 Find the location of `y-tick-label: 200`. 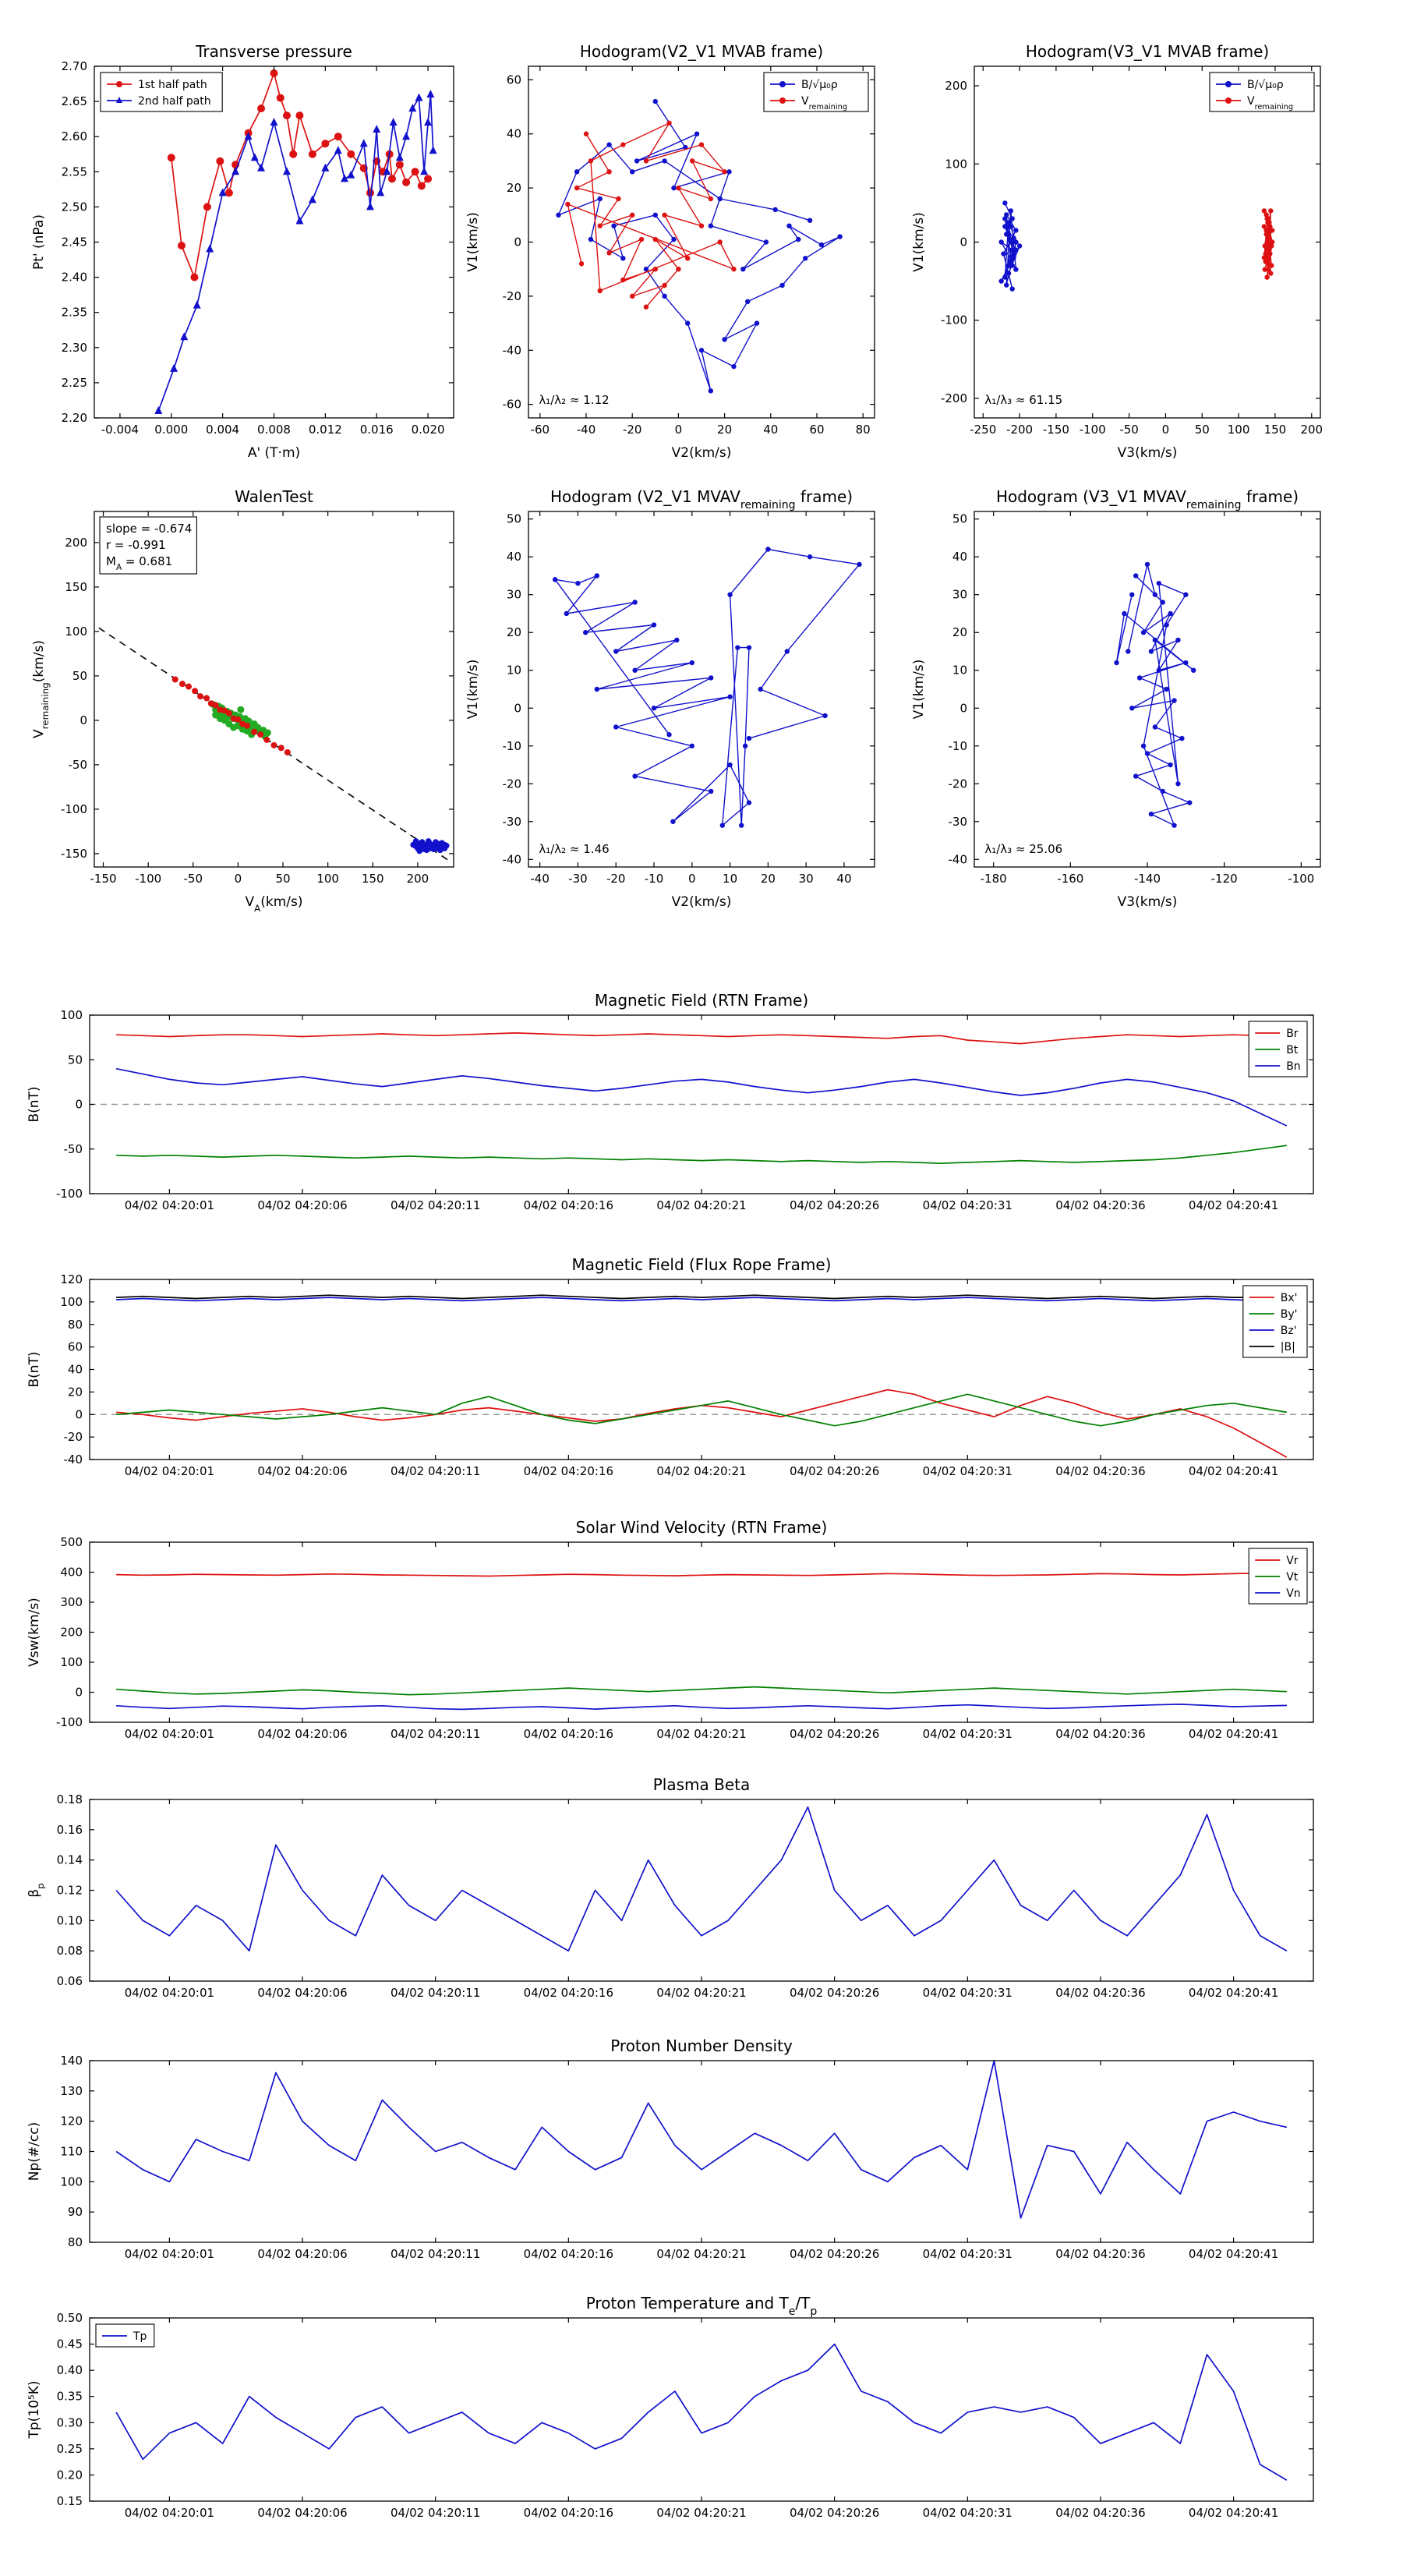

y-tick-label: 200 is located at coordinates (71, 1633).